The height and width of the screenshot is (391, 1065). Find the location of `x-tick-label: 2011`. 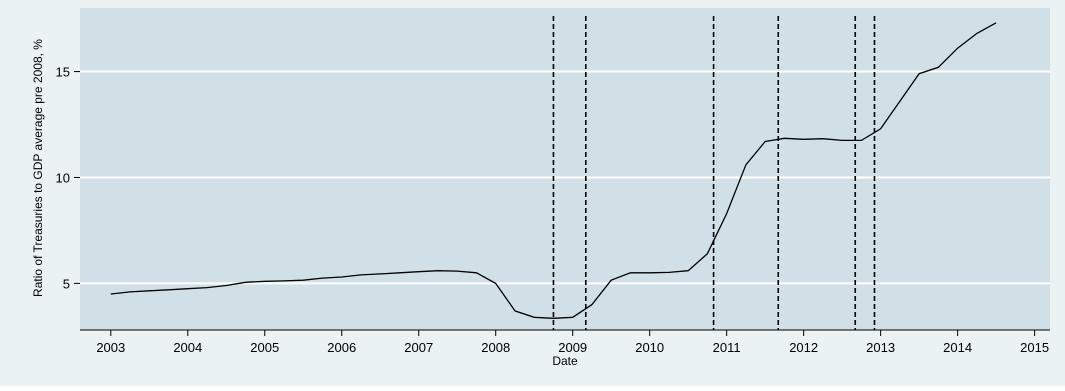

x-tick-label: 2011 is located at coordinates (727, 347).